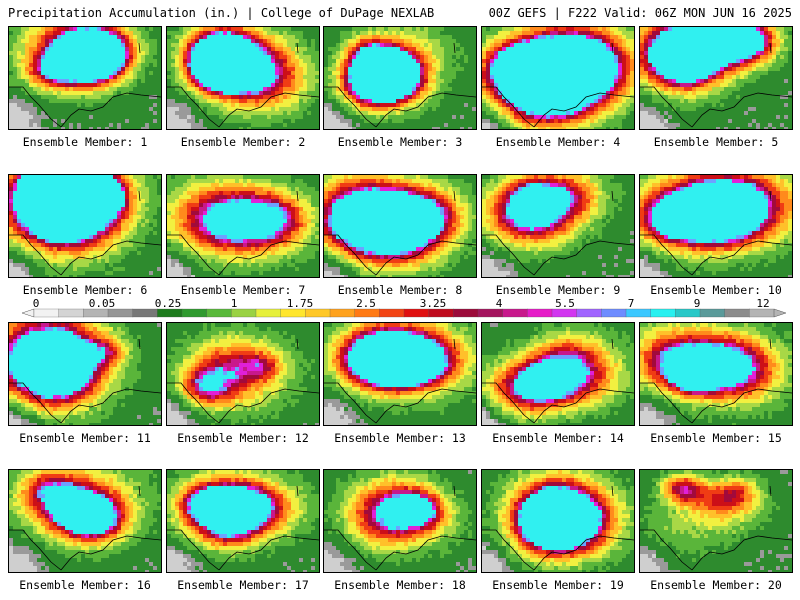 This screenshot has height=600, width=800. I want to click on colorbar-tick-label: 4, so click(499, 303).